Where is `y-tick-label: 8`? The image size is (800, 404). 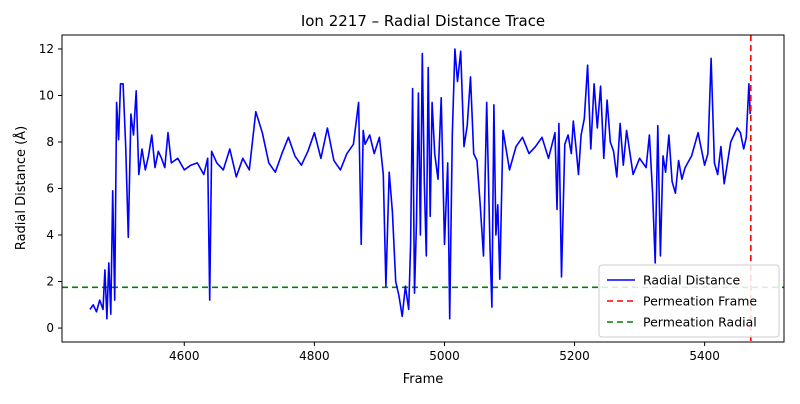 y-tick-label: 8 is located at coordinates (50, 142).